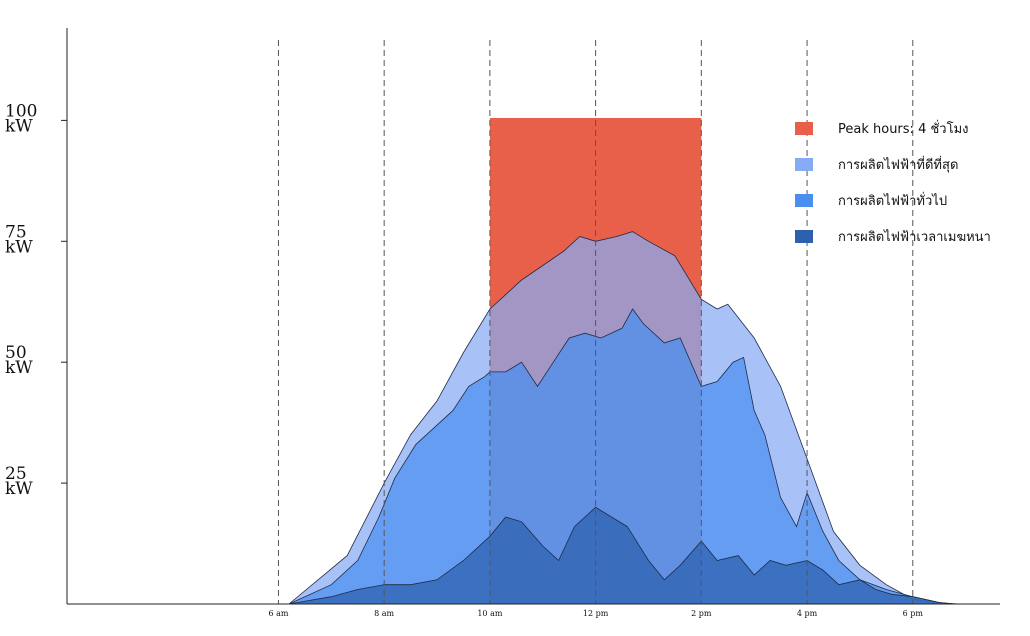 The height and width of the screenshot is (636, 1030). I want to click on legend-label: การผลิตไฟฟ้าที่ดีที่สุด, so click(898, 164).